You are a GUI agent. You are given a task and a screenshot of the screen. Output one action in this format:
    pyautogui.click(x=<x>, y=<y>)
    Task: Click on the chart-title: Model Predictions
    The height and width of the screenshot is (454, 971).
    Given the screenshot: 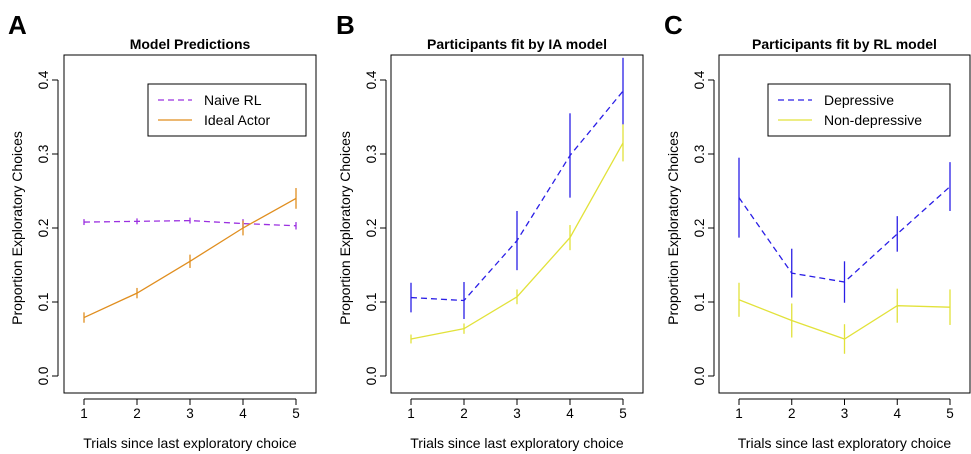 What is the action you would take?
    pyautogui.click(x=190, y=44)
    